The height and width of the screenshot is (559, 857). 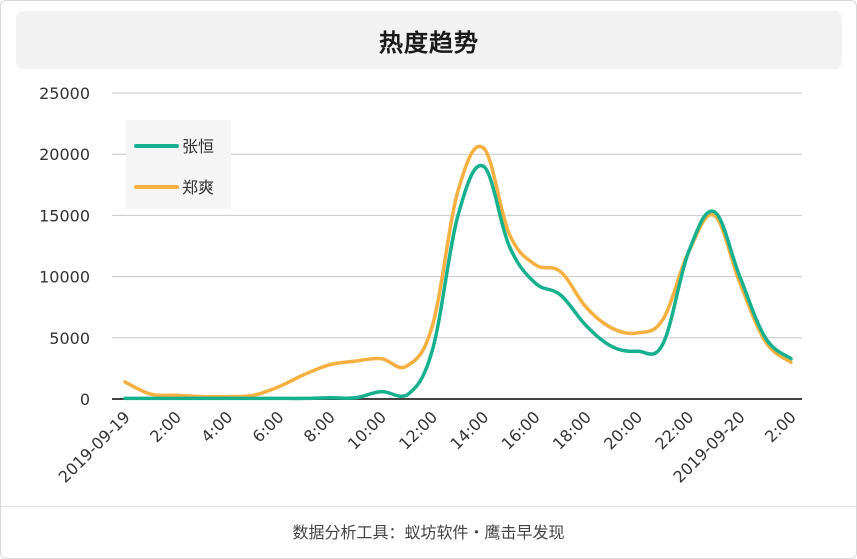 I want to click on y-tick-label: 5000, so click(x=69, y=338).